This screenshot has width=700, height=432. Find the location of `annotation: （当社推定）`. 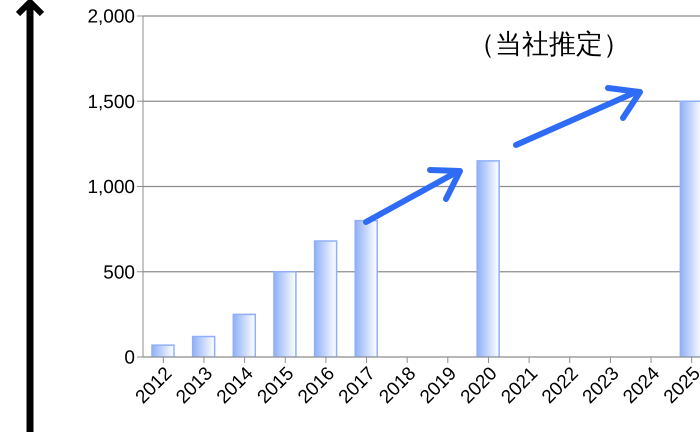

annotation: （当社推定） is located at coordinates (549, 45).